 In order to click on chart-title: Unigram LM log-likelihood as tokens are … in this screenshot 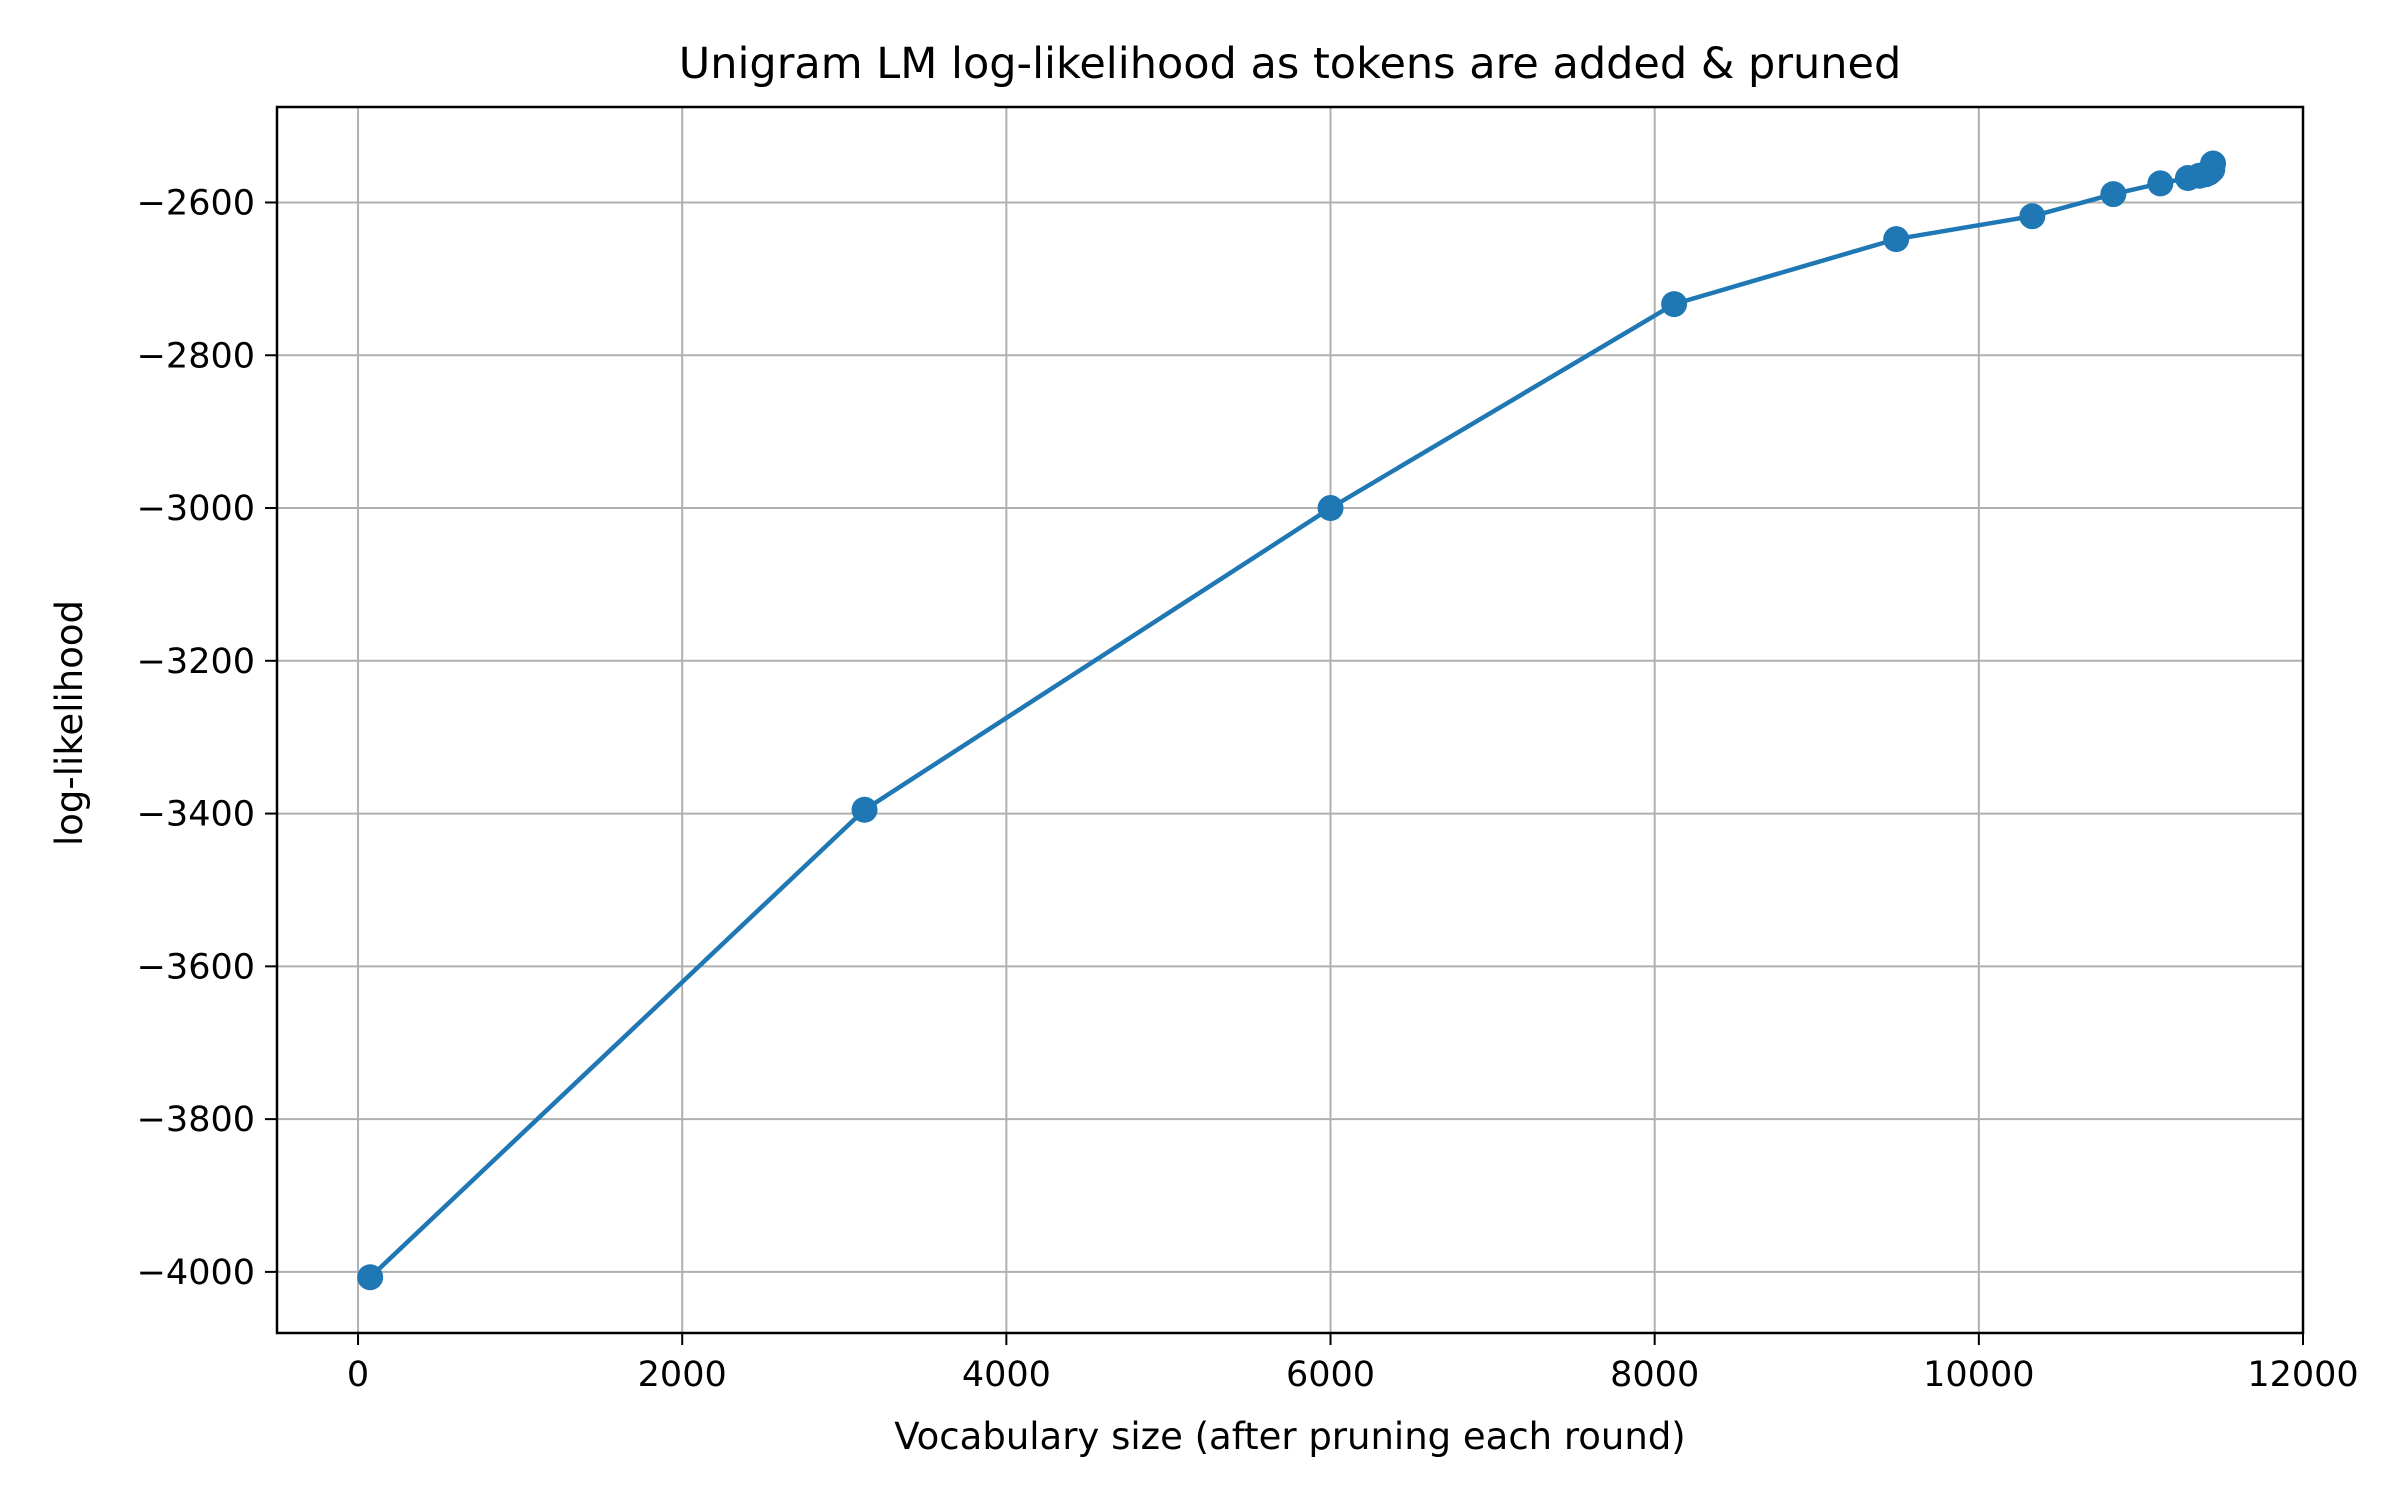, I will do `click(1290, 64)`.